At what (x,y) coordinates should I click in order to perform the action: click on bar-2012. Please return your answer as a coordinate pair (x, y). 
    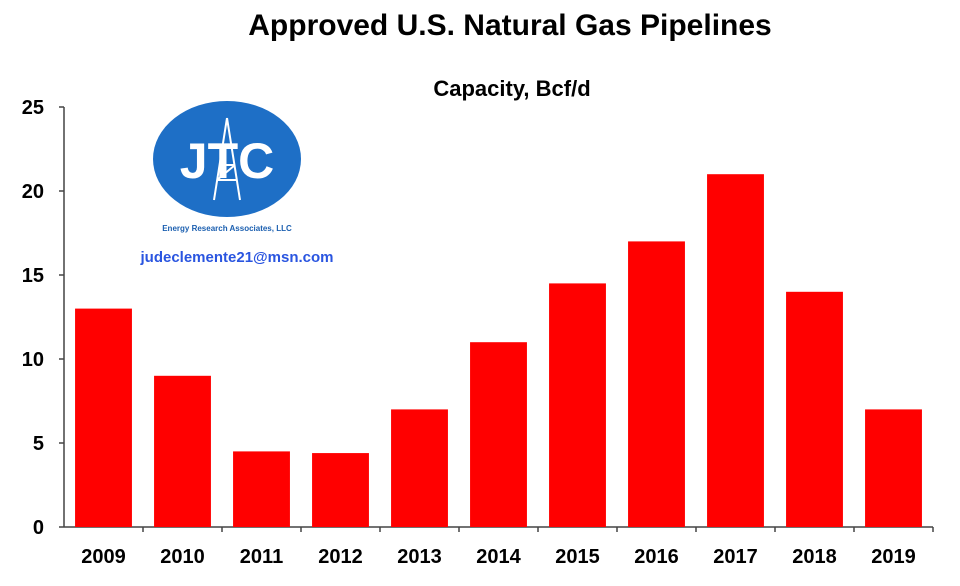
    Looking at the image, I should click on (340, 490).